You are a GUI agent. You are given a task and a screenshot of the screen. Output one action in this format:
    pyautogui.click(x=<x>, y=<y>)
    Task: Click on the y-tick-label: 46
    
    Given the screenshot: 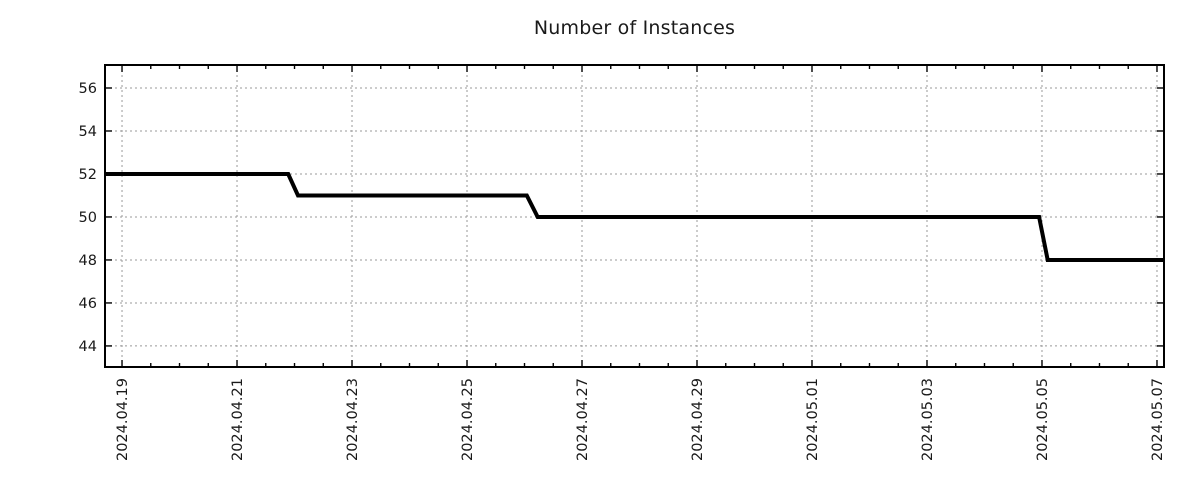 What is the action you would take?
    pyautogui.click(x=88, y=304)
    